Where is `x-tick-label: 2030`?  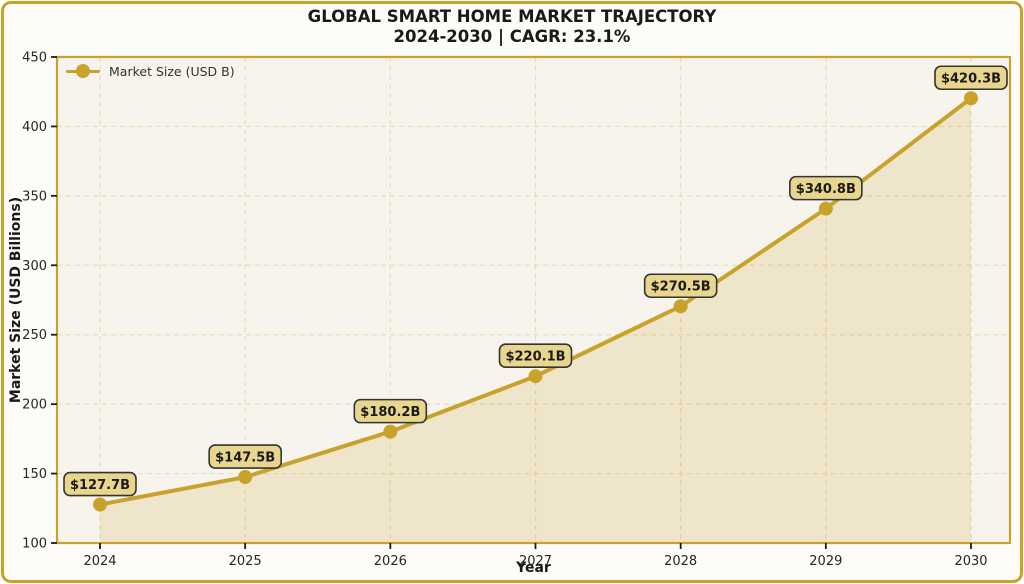 x-tick-label: 2030 is located at coordinates (970, 561).